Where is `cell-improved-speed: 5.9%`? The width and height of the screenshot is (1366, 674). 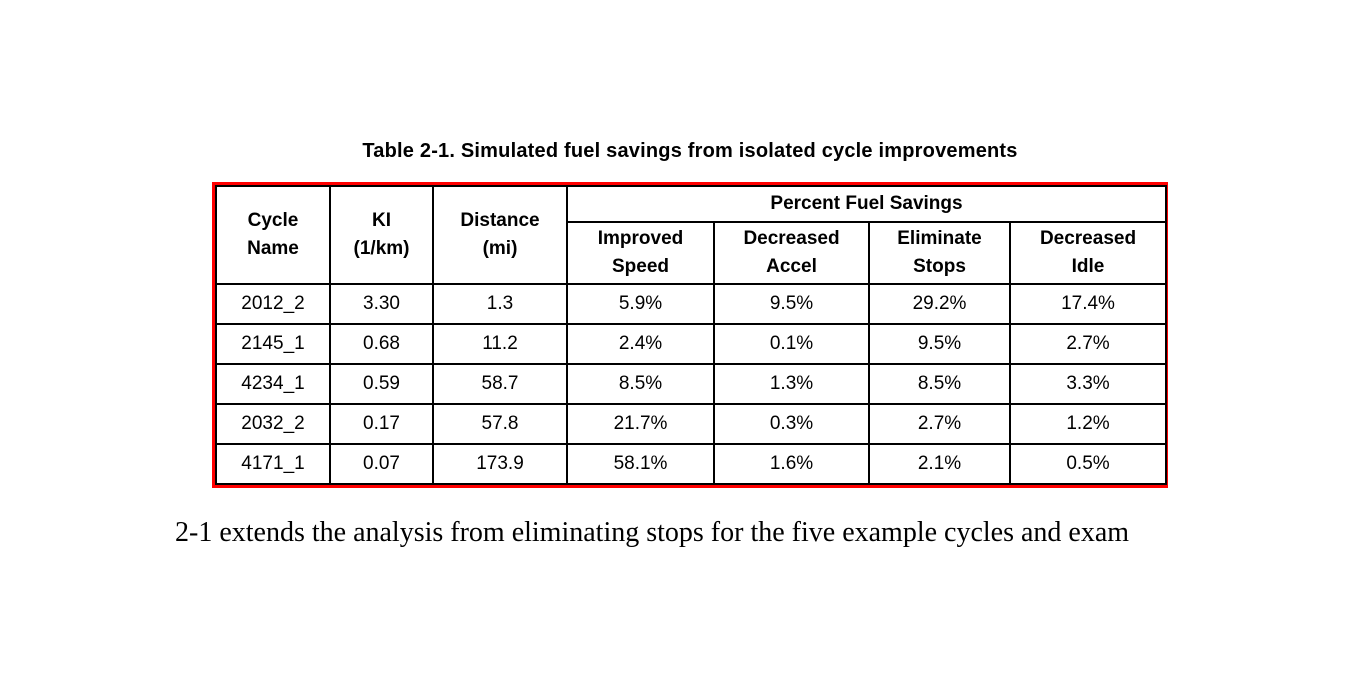
cell-improved-speed: 5.9% is located at coordinates (640, 304).